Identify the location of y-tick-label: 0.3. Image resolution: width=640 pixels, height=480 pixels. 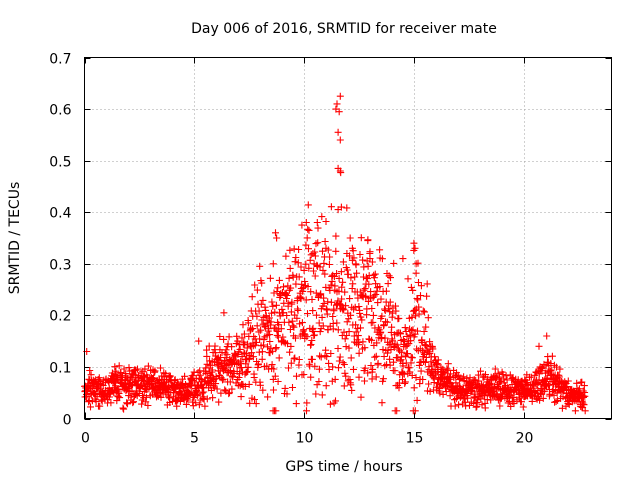
(60, 266).